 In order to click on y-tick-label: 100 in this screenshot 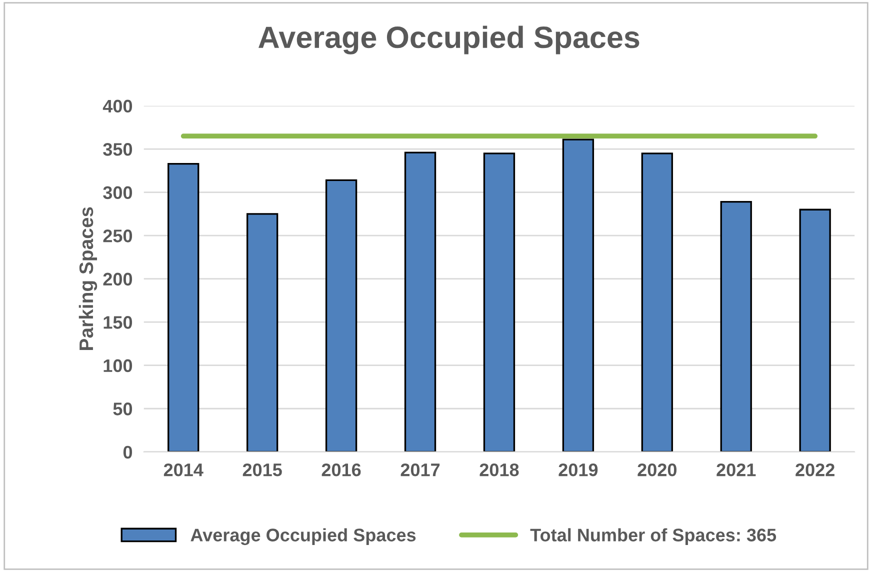, I will do `click(118, 365)`.